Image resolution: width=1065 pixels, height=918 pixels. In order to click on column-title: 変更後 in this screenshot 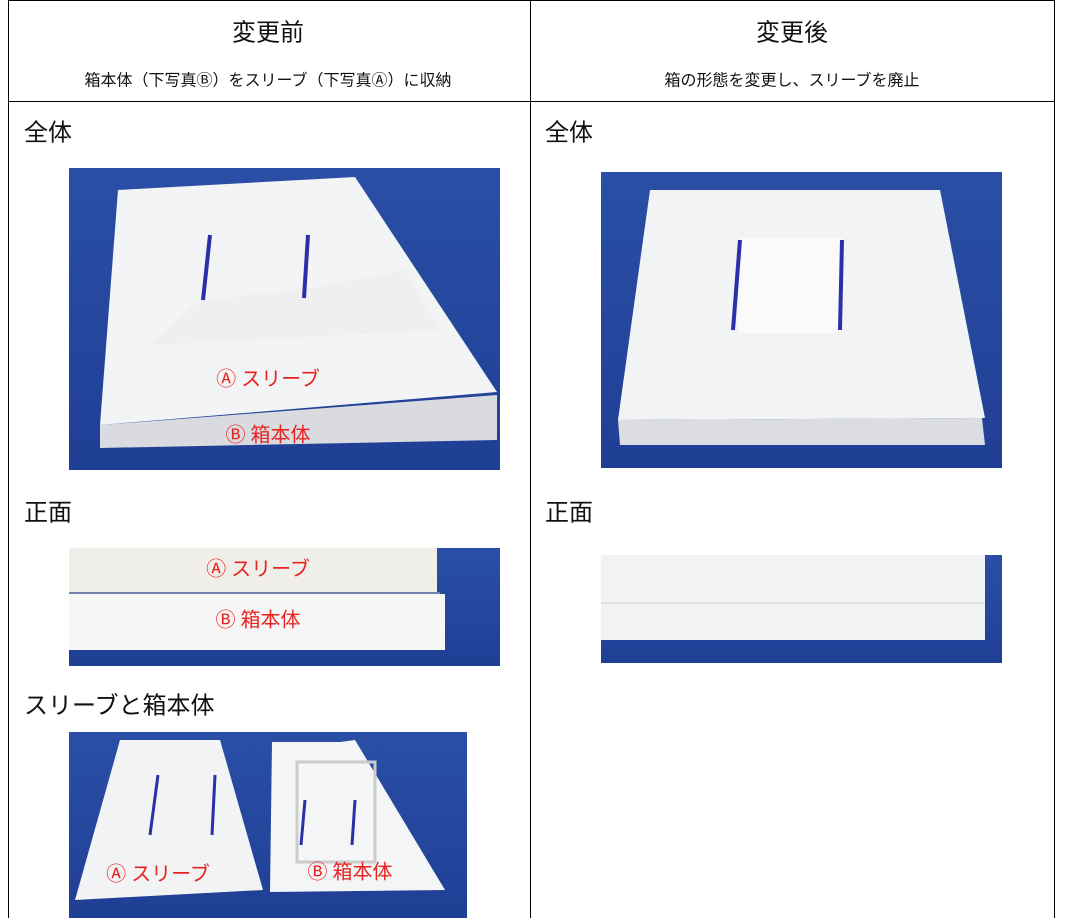, I will do `click(792, 33)`.